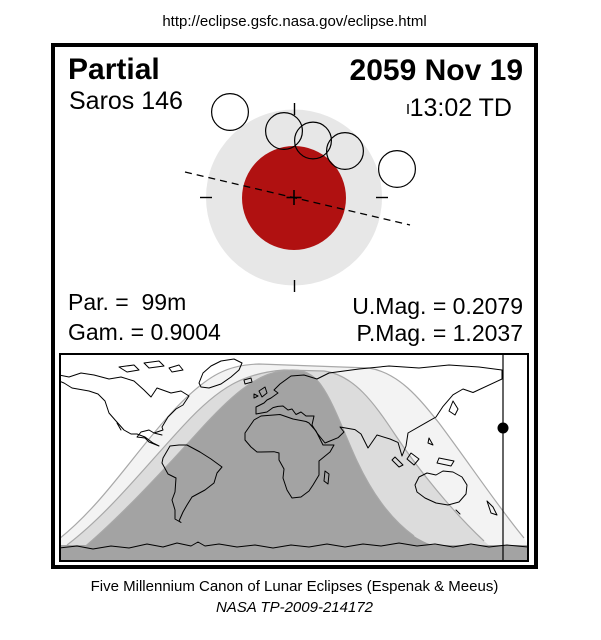  I want to click on eclipse-date-label: 2059 Nov 19, so click(436, 70).